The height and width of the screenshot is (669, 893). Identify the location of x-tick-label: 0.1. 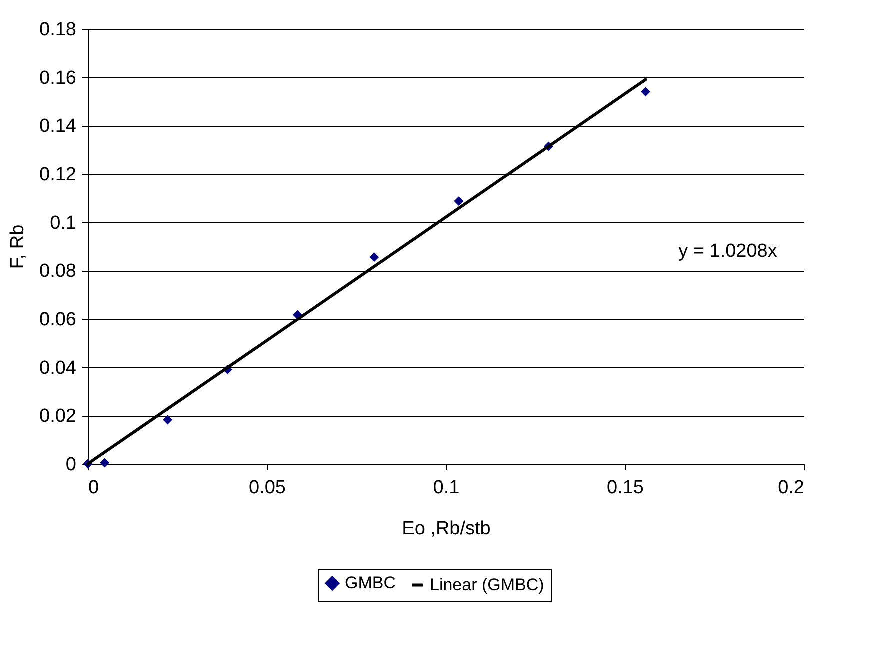
(446, 488).